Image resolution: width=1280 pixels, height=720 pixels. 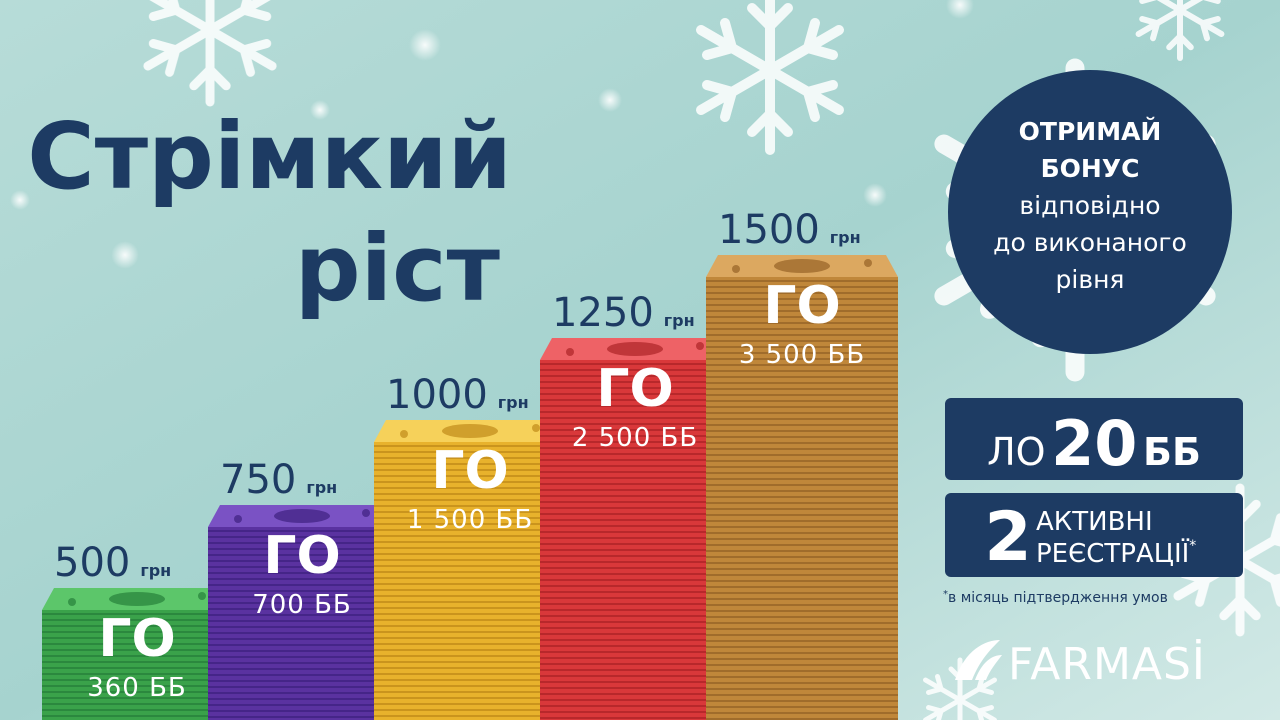 What do you see at coordinates (1090, 242) in the screenshot?
I see `badge-line: до виконаного` at bounding box center [1090, 242].